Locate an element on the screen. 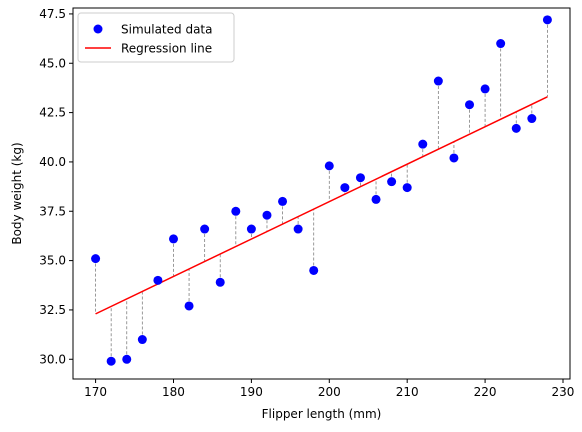 Image resolution: width=582 pixels, height=432 pixels. y-tick-label: 40.0 is located at coordinates (52, 162).